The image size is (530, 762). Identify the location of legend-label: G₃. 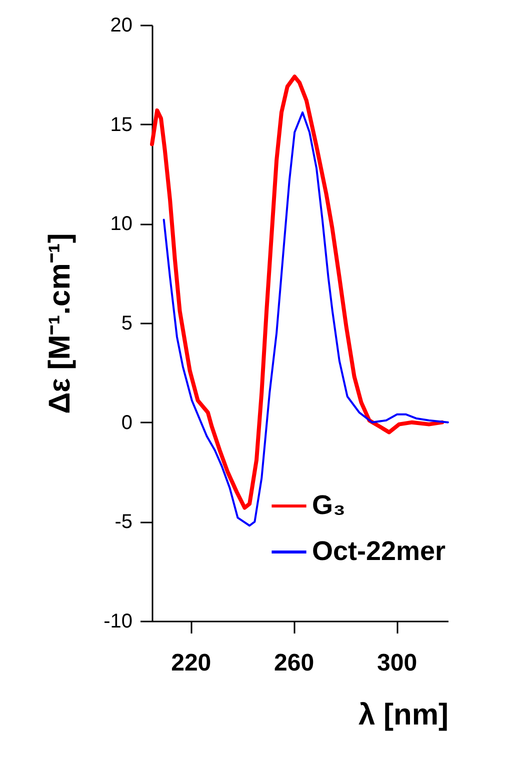
(329, 505).